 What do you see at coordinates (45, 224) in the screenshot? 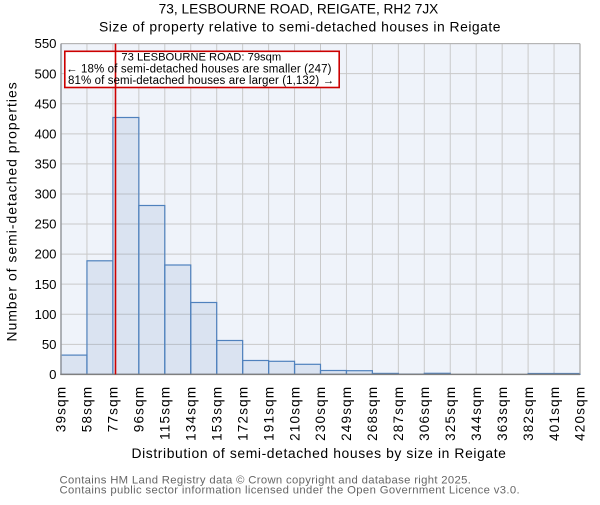
I see `svg-text: 250` at bounding box center [45, 224].